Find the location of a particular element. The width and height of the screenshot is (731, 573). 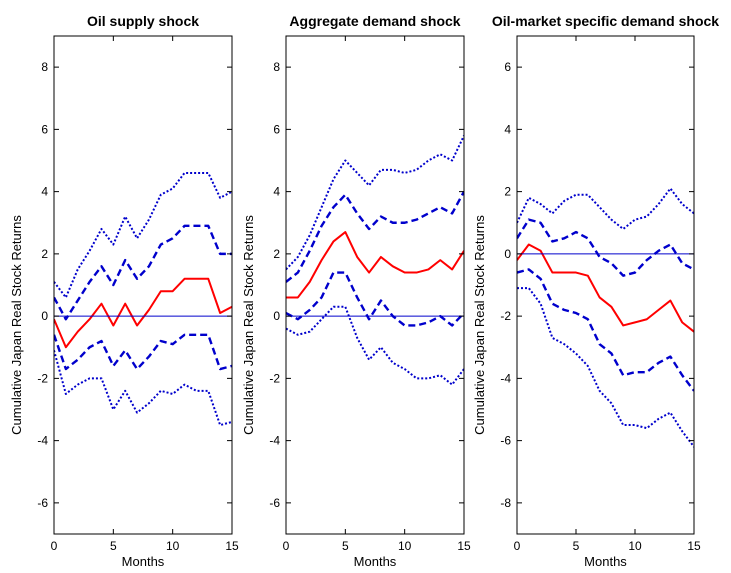

panel-title: Aggregate demand shock is located at coordinates (374, 21).